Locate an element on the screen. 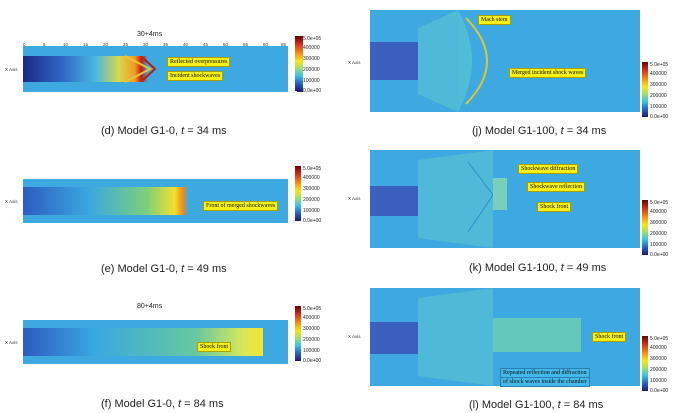  annotation-front-merged-shockwaves: Front of merged shockwaves is located at coordinates (241, 206).